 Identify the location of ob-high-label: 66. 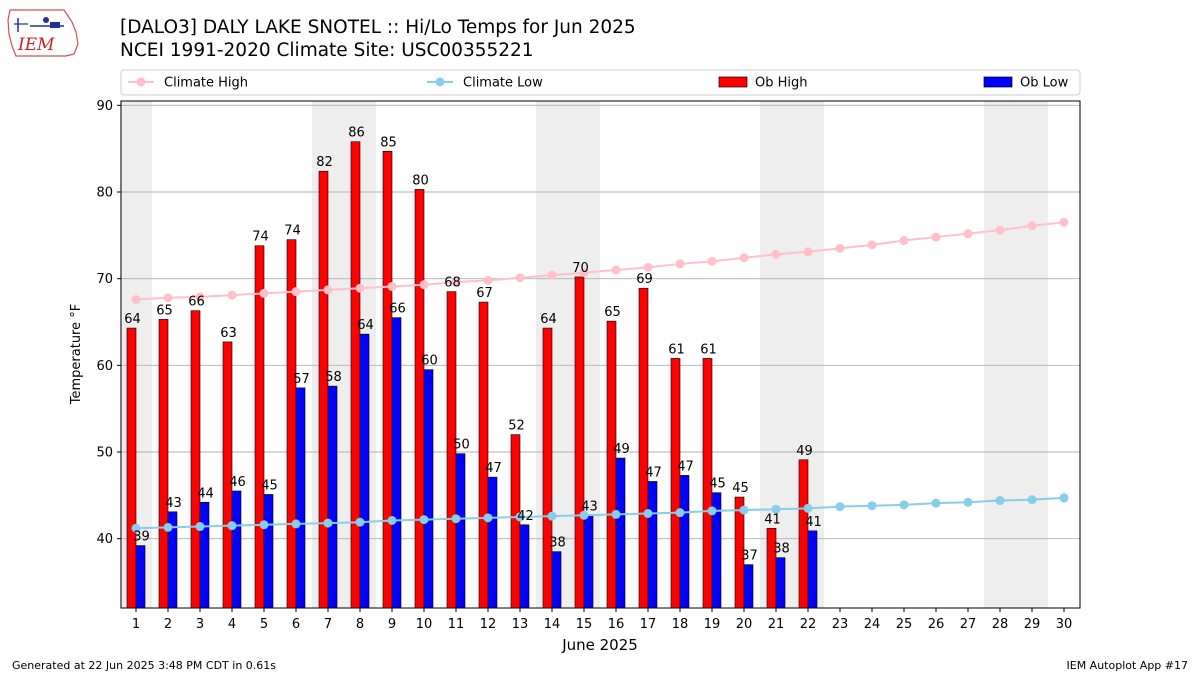
(196, 302).